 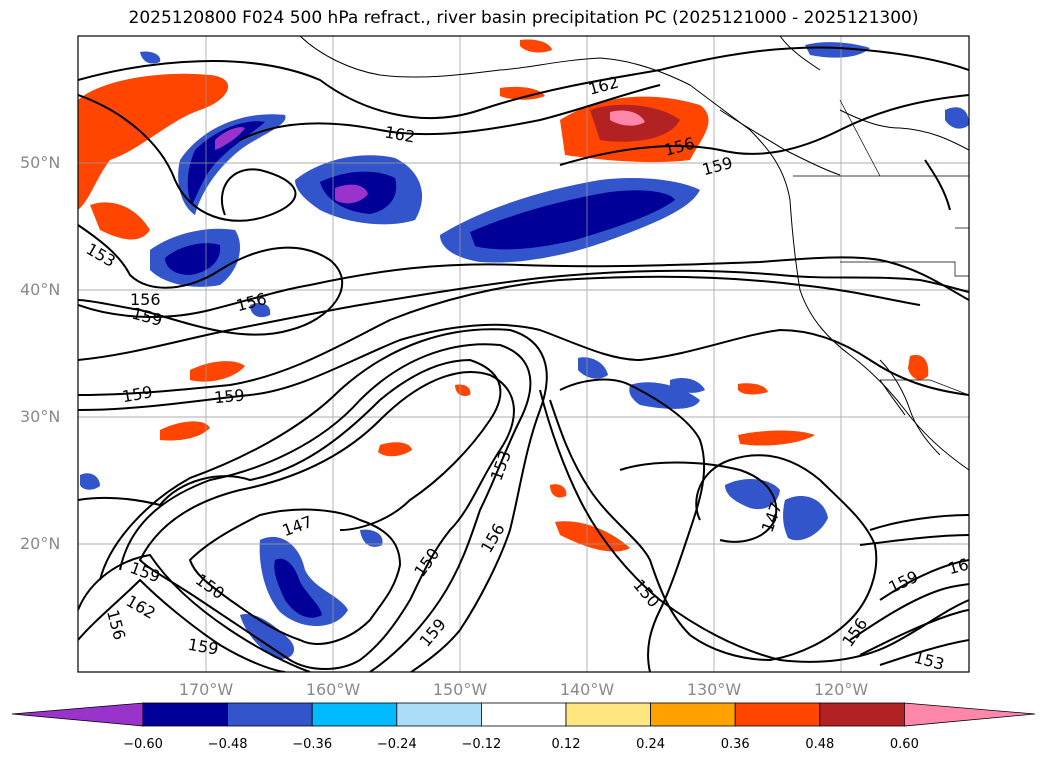 I want to click on lon-label: 150°W, so click(x=460, y=689).